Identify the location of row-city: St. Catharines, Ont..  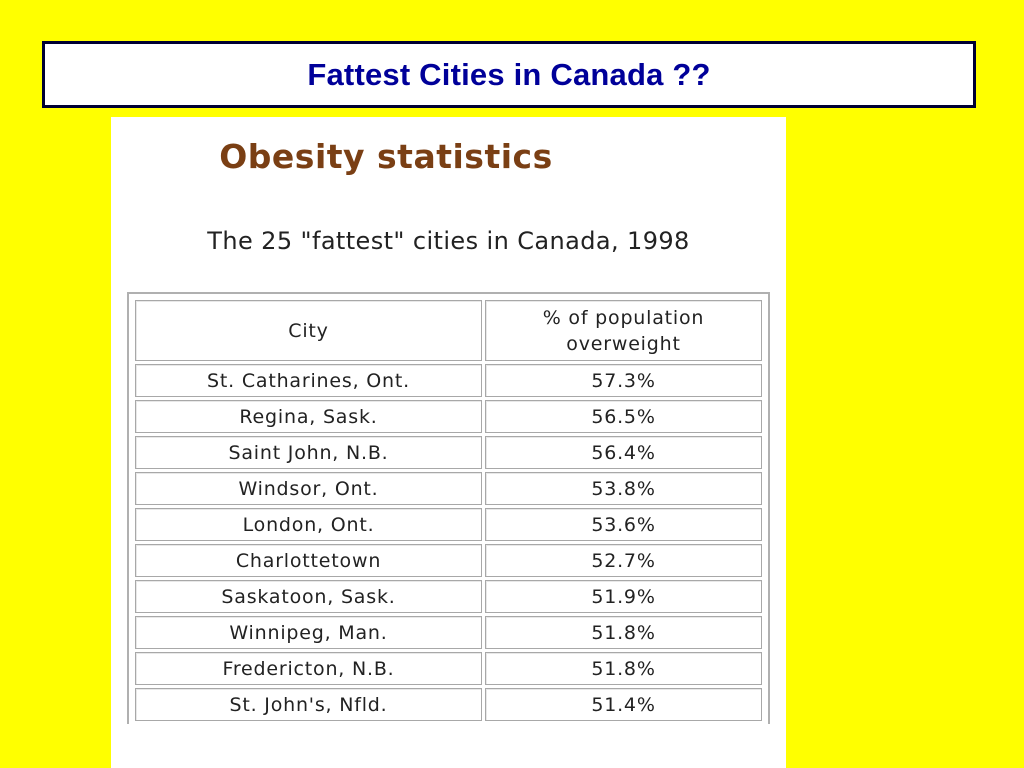
(308, 380).